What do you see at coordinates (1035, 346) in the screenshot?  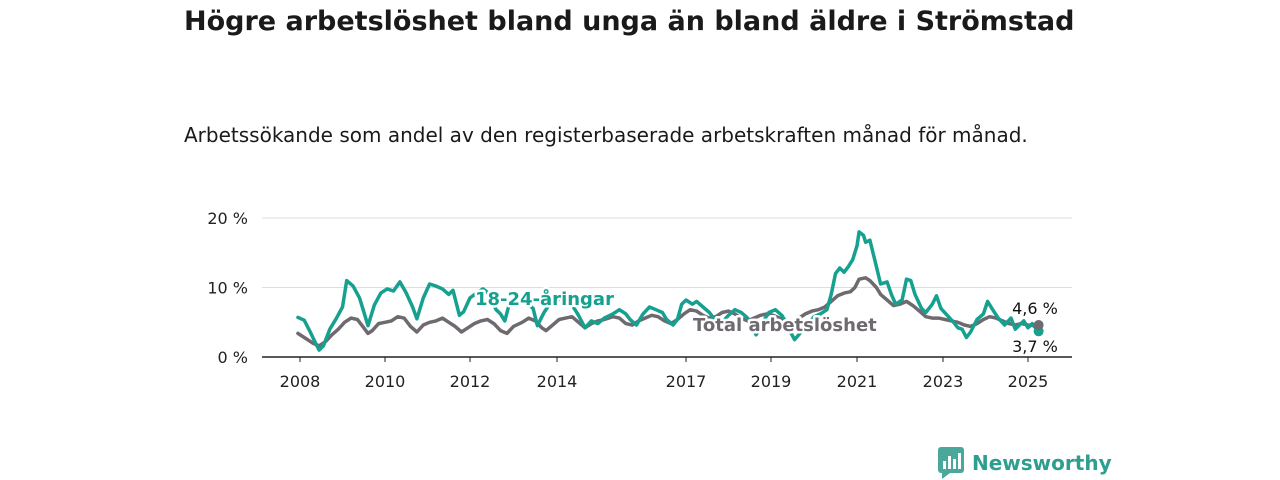 I see `end-label-18-24: 3,7 %` at bounding box center [1035, 346].